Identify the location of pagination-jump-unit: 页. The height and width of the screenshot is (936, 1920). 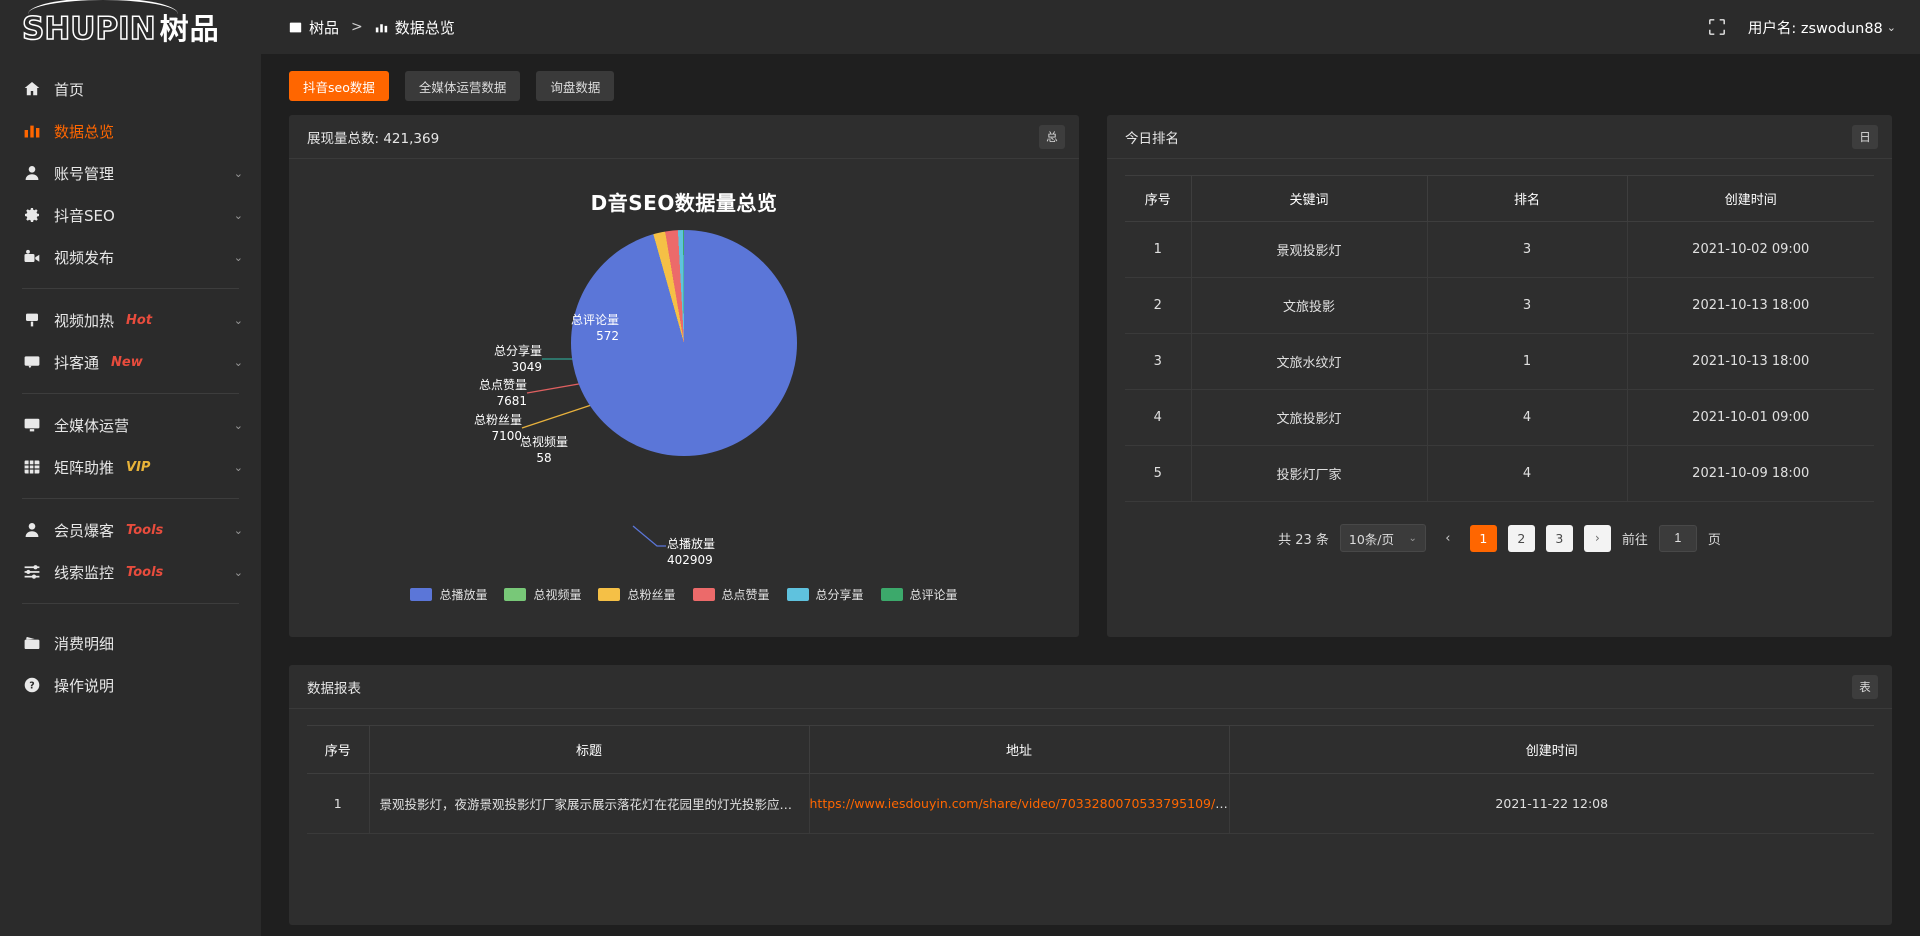
(1714, 540).